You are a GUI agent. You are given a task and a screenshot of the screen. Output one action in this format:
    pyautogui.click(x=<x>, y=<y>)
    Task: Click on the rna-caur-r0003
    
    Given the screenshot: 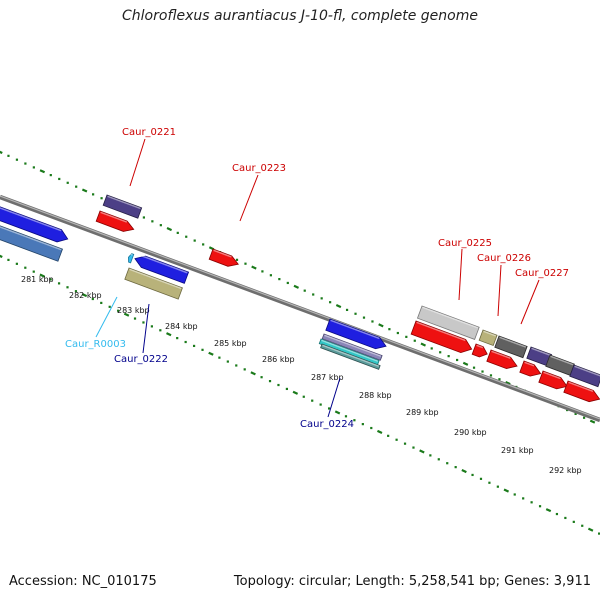 What is the action you would take?
    pyautogui.click(x=131, y=258)
    